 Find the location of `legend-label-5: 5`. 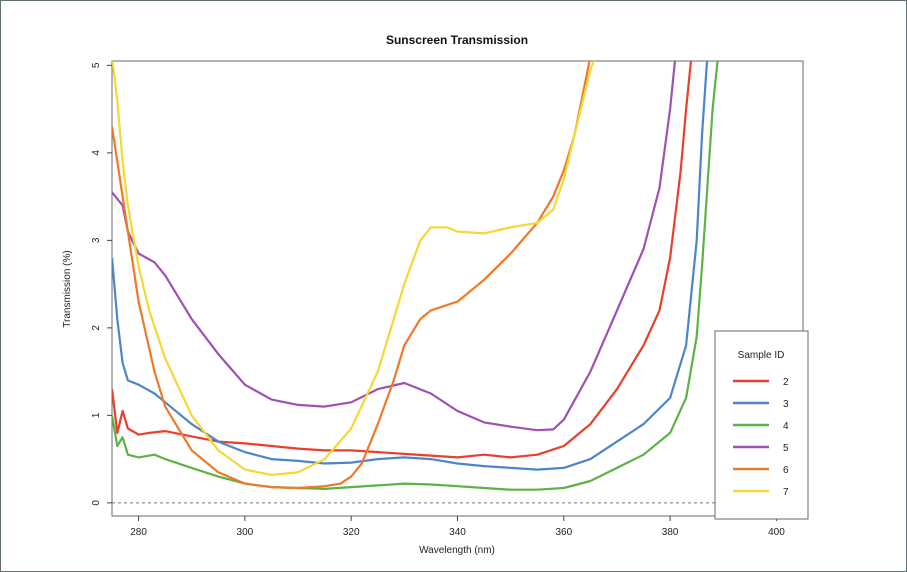

legend-label-5: 5 is located at coordinates (786, 448).